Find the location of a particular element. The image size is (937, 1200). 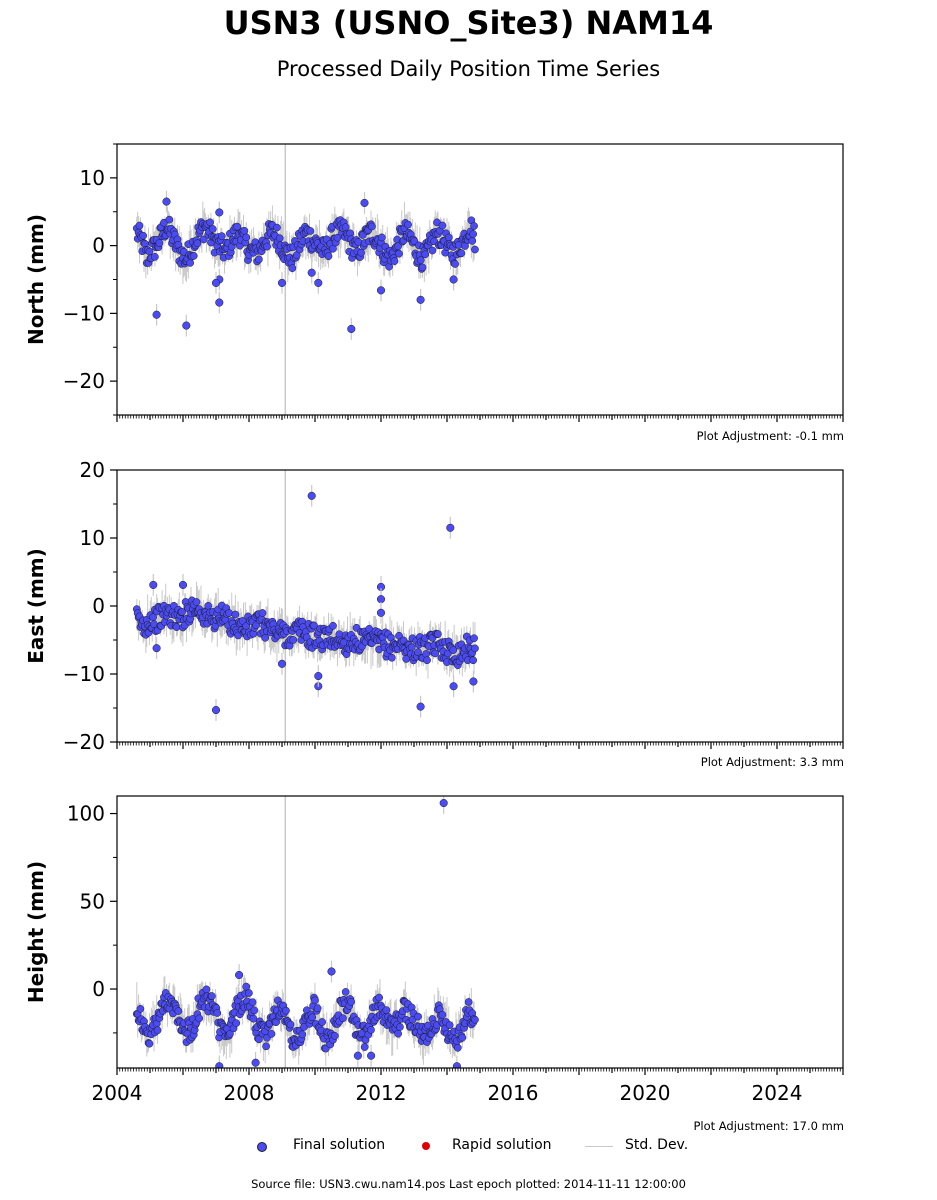

x-tick-label: 2020 is located at coordinates (645, 1093).